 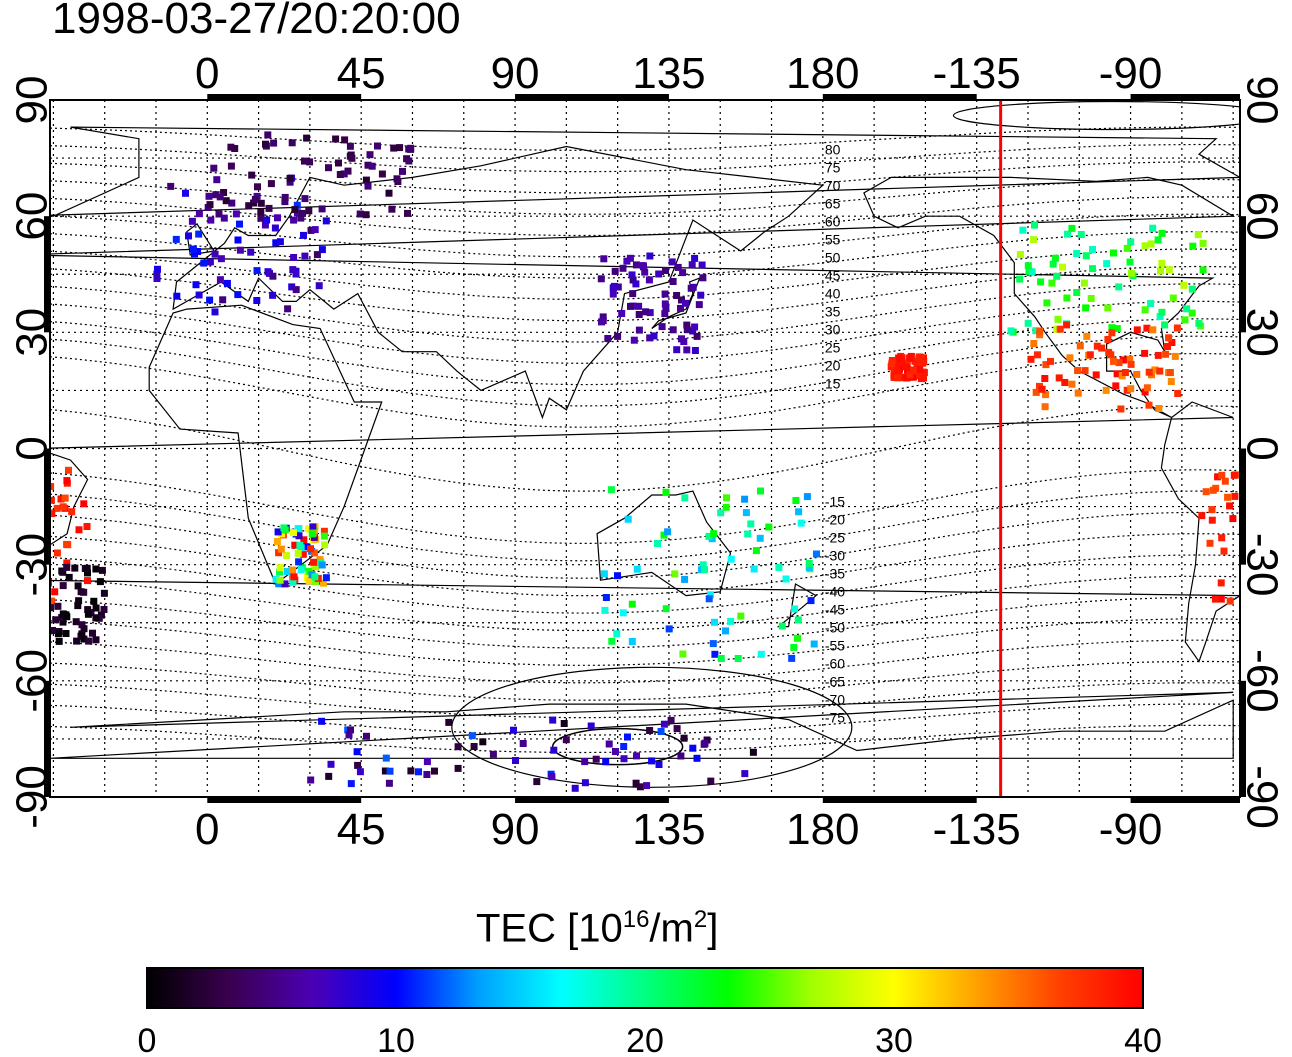 What do you see at coordinates (549, 928) in the screenshot?
I see `colorbar-title-main: TEC [10` at bounding box center [549, 928].